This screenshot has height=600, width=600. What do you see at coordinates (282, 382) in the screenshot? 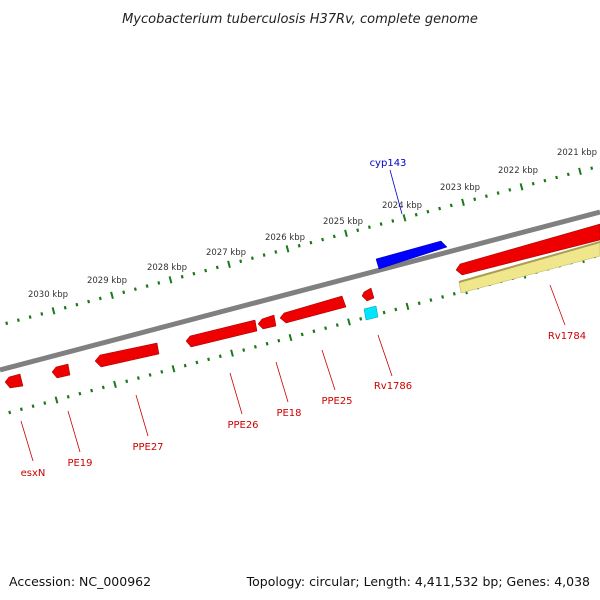
I see `leader-pe18` at bounding box center [282, 382].